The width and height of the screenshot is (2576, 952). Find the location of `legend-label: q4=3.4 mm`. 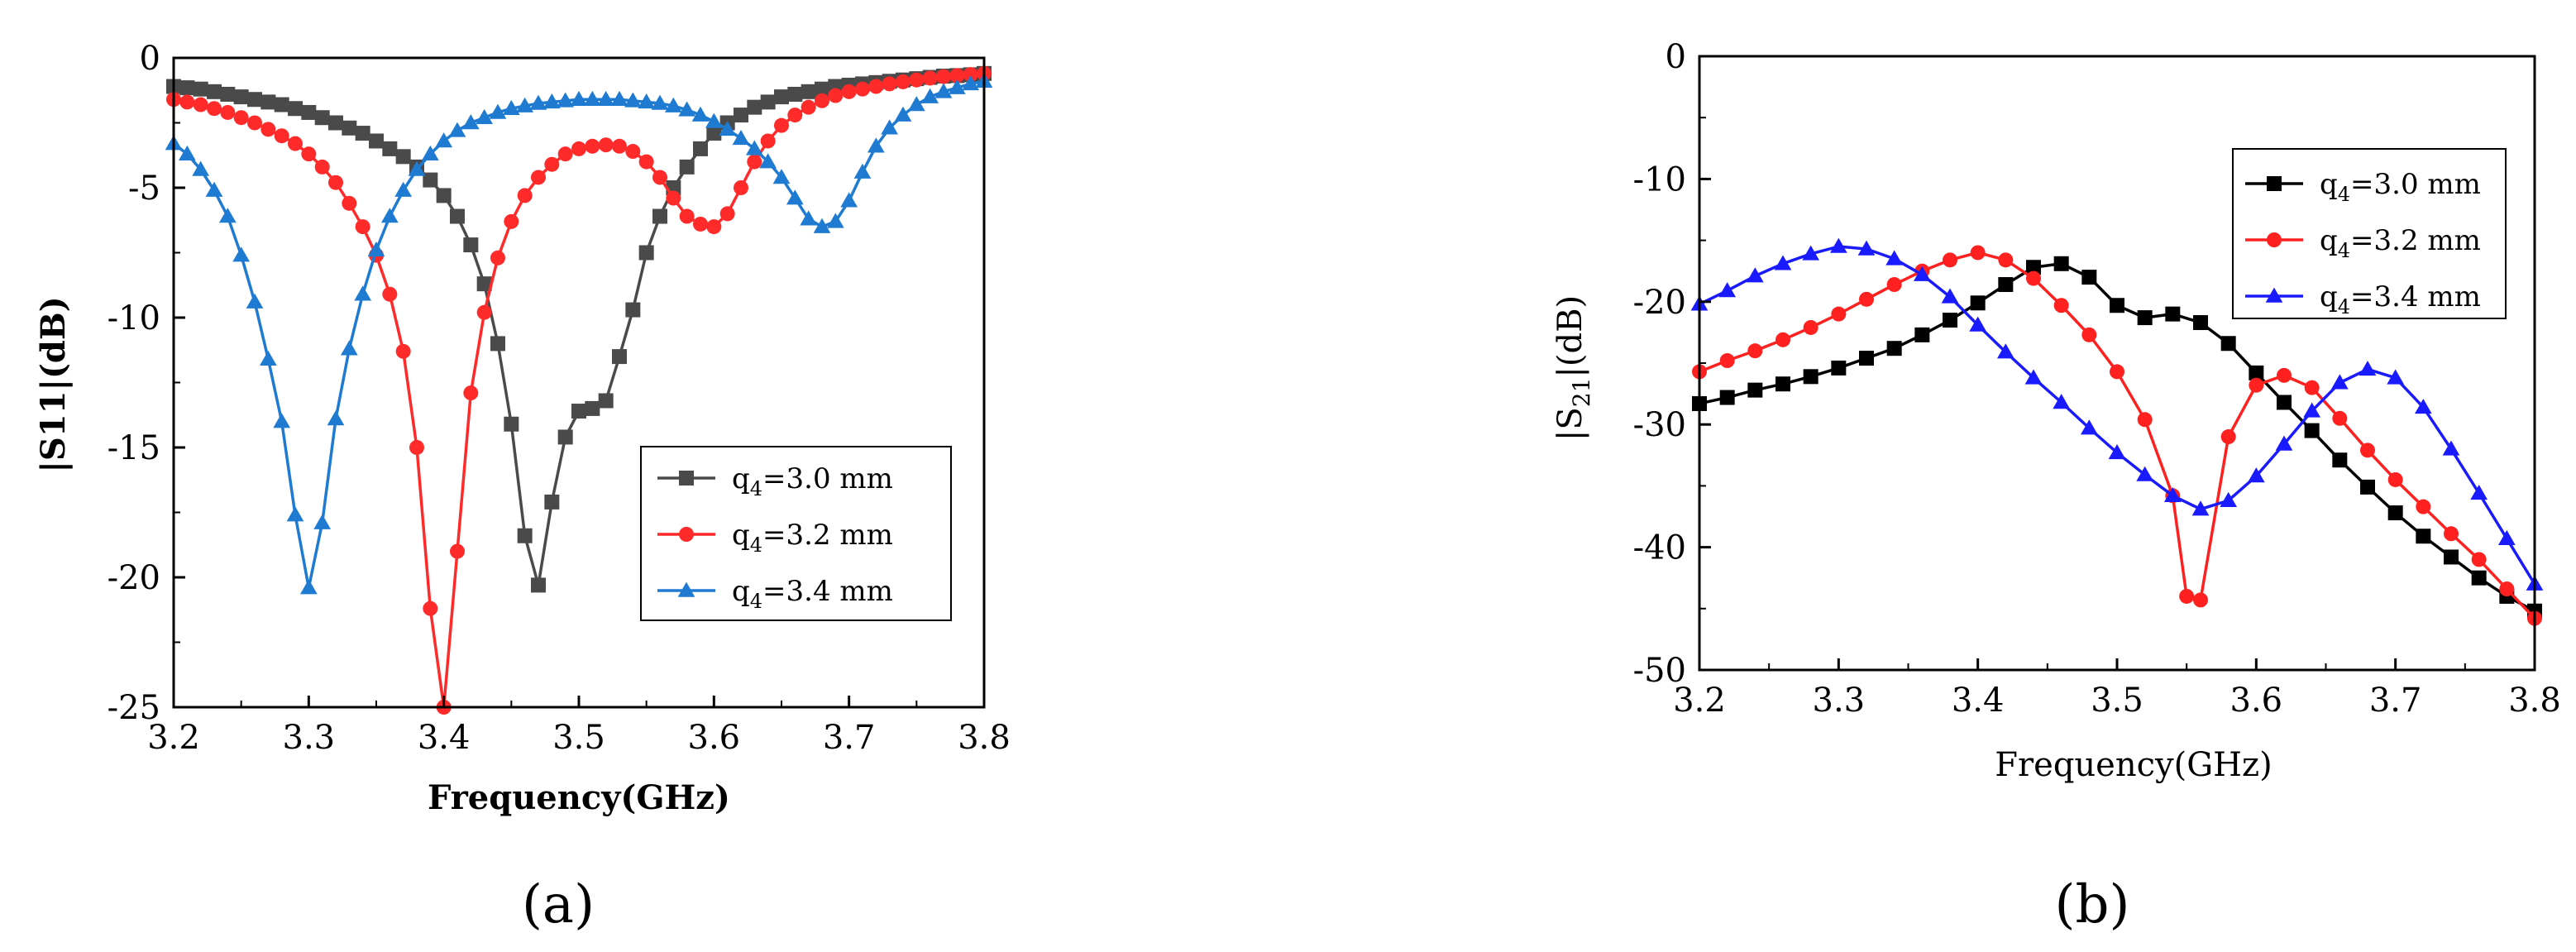

legend-label: q4=3.4 mm is located at coordinates (812, 594).